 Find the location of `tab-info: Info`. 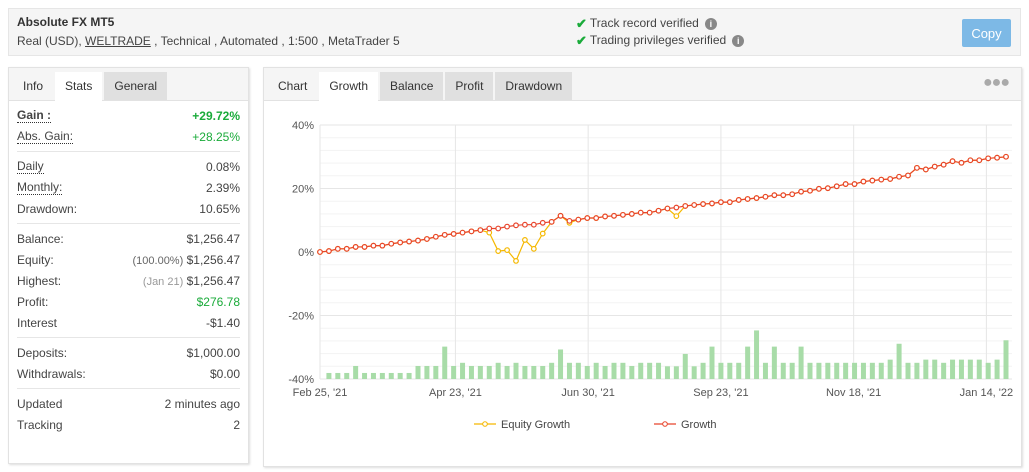

tab-info: Info is located at coordinates (33, 86).